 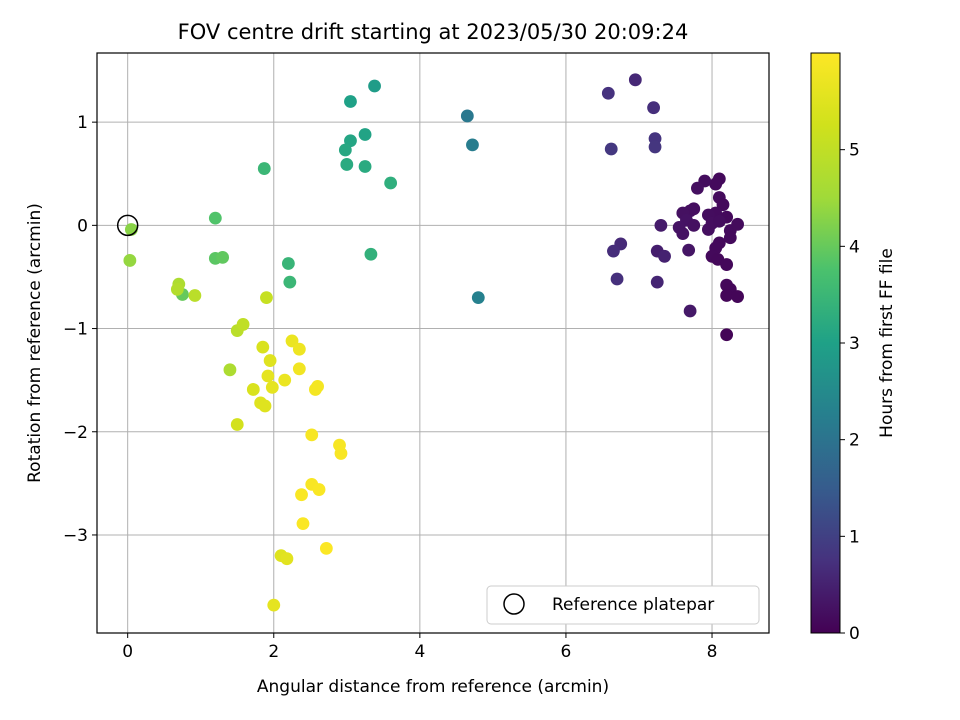 I want to click on x-ticks: 0 2 4 6 8, so click(x=419, y=647).